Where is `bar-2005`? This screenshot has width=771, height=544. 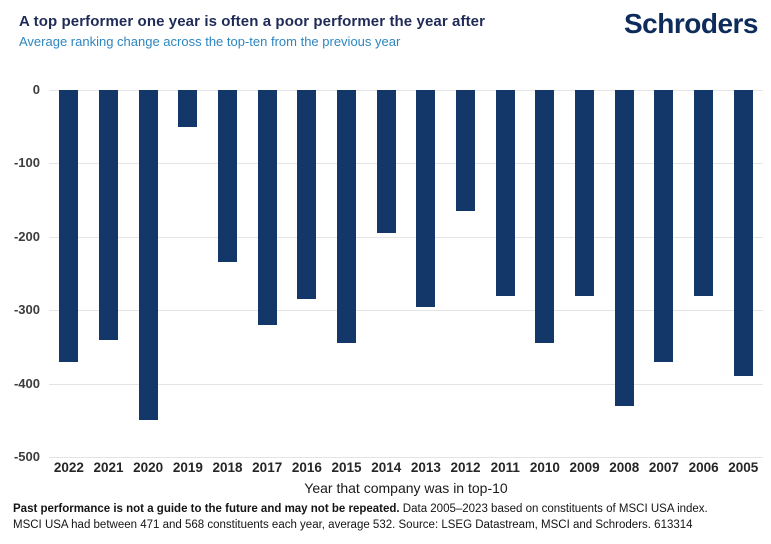 bar-2005 is located at coordinates (743, 233).